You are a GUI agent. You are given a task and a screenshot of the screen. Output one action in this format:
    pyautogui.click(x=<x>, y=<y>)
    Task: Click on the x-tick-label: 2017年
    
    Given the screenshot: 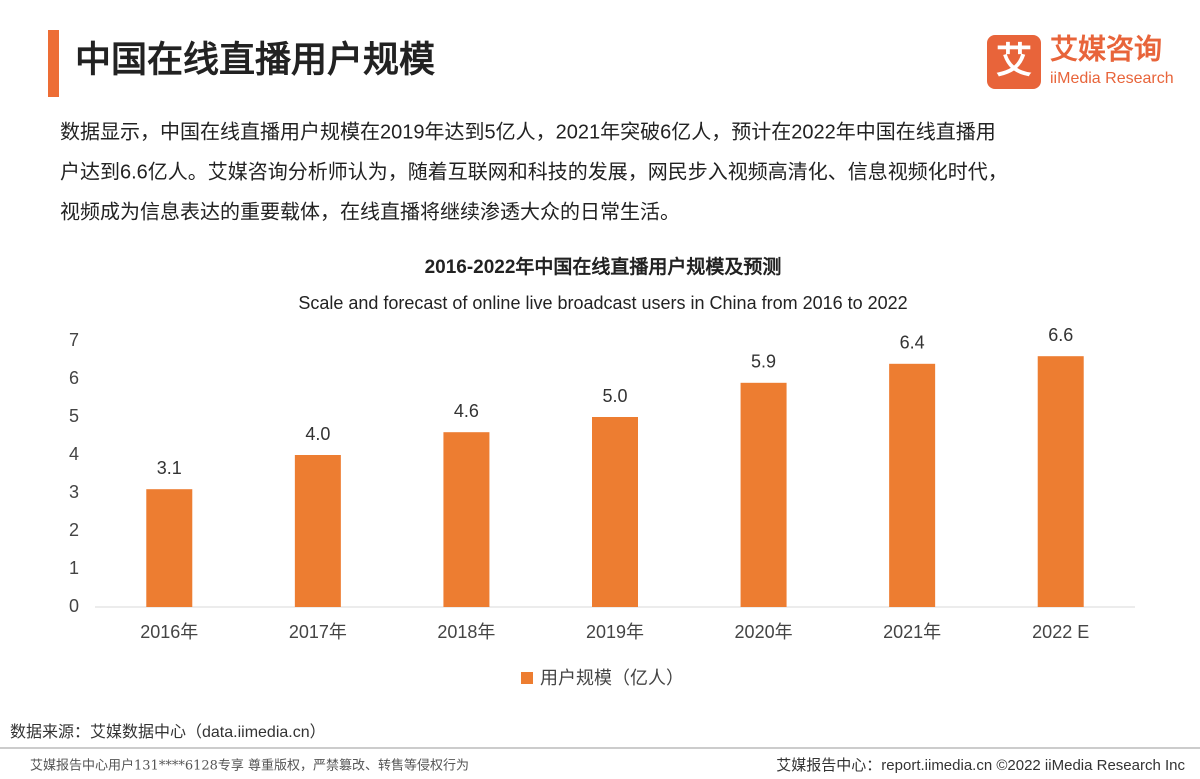 What is the action you would take?
    pyautogui.click(x=318, y=632)
    